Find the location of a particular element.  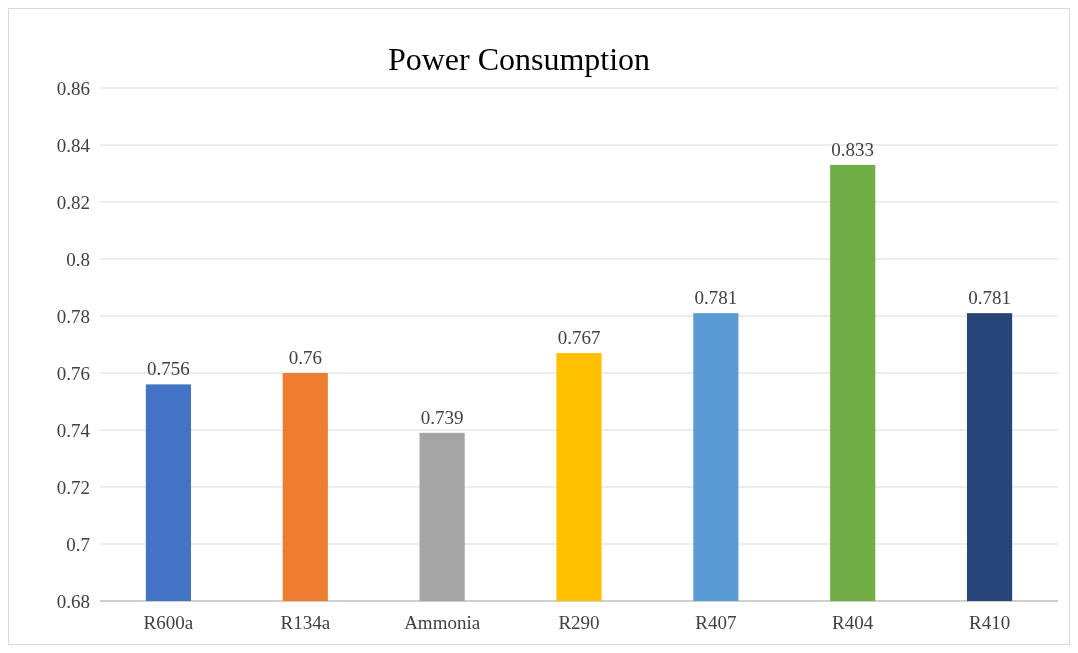

data-label: 0.756 is located at coordinates (168, 369).